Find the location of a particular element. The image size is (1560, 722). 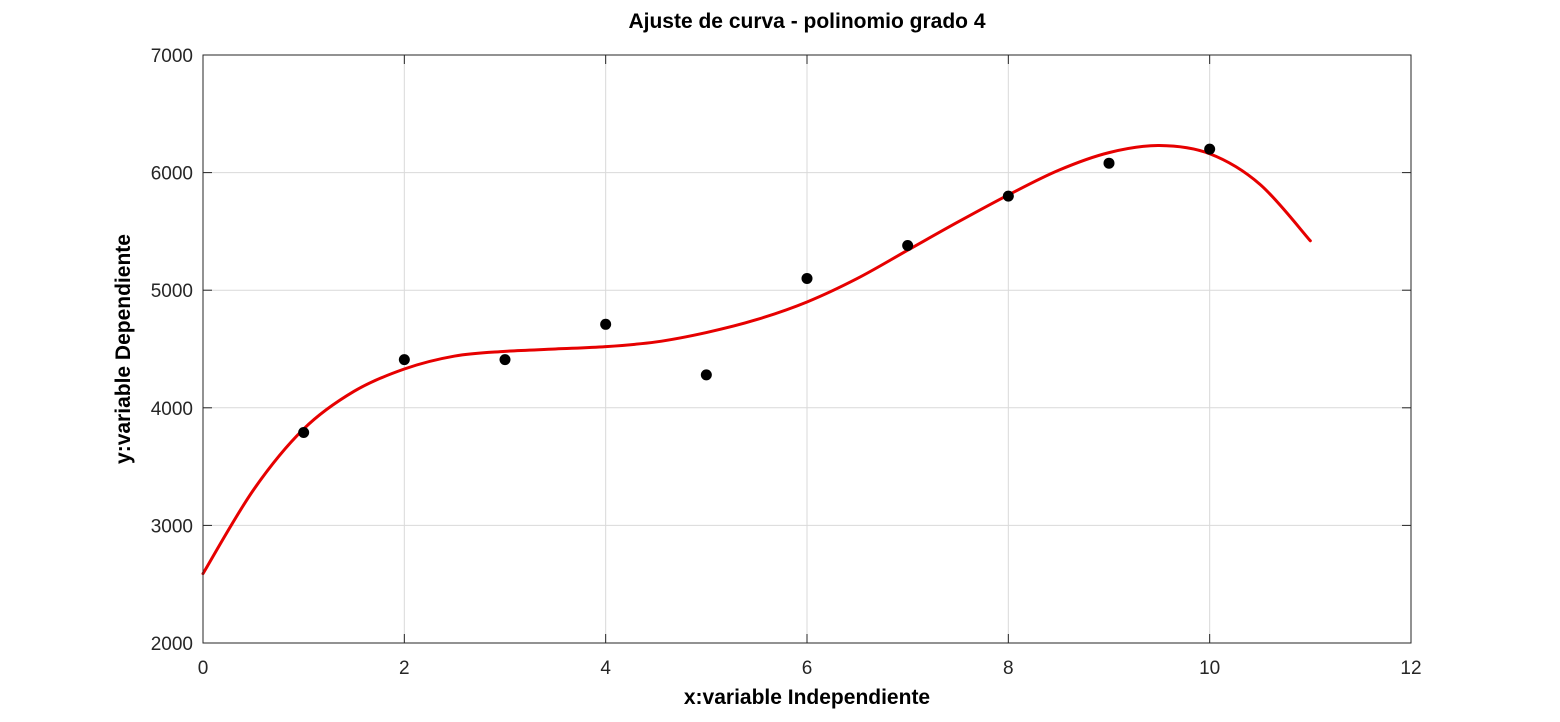

y-tick-label: 7000 is located at coordinates (172, 56).